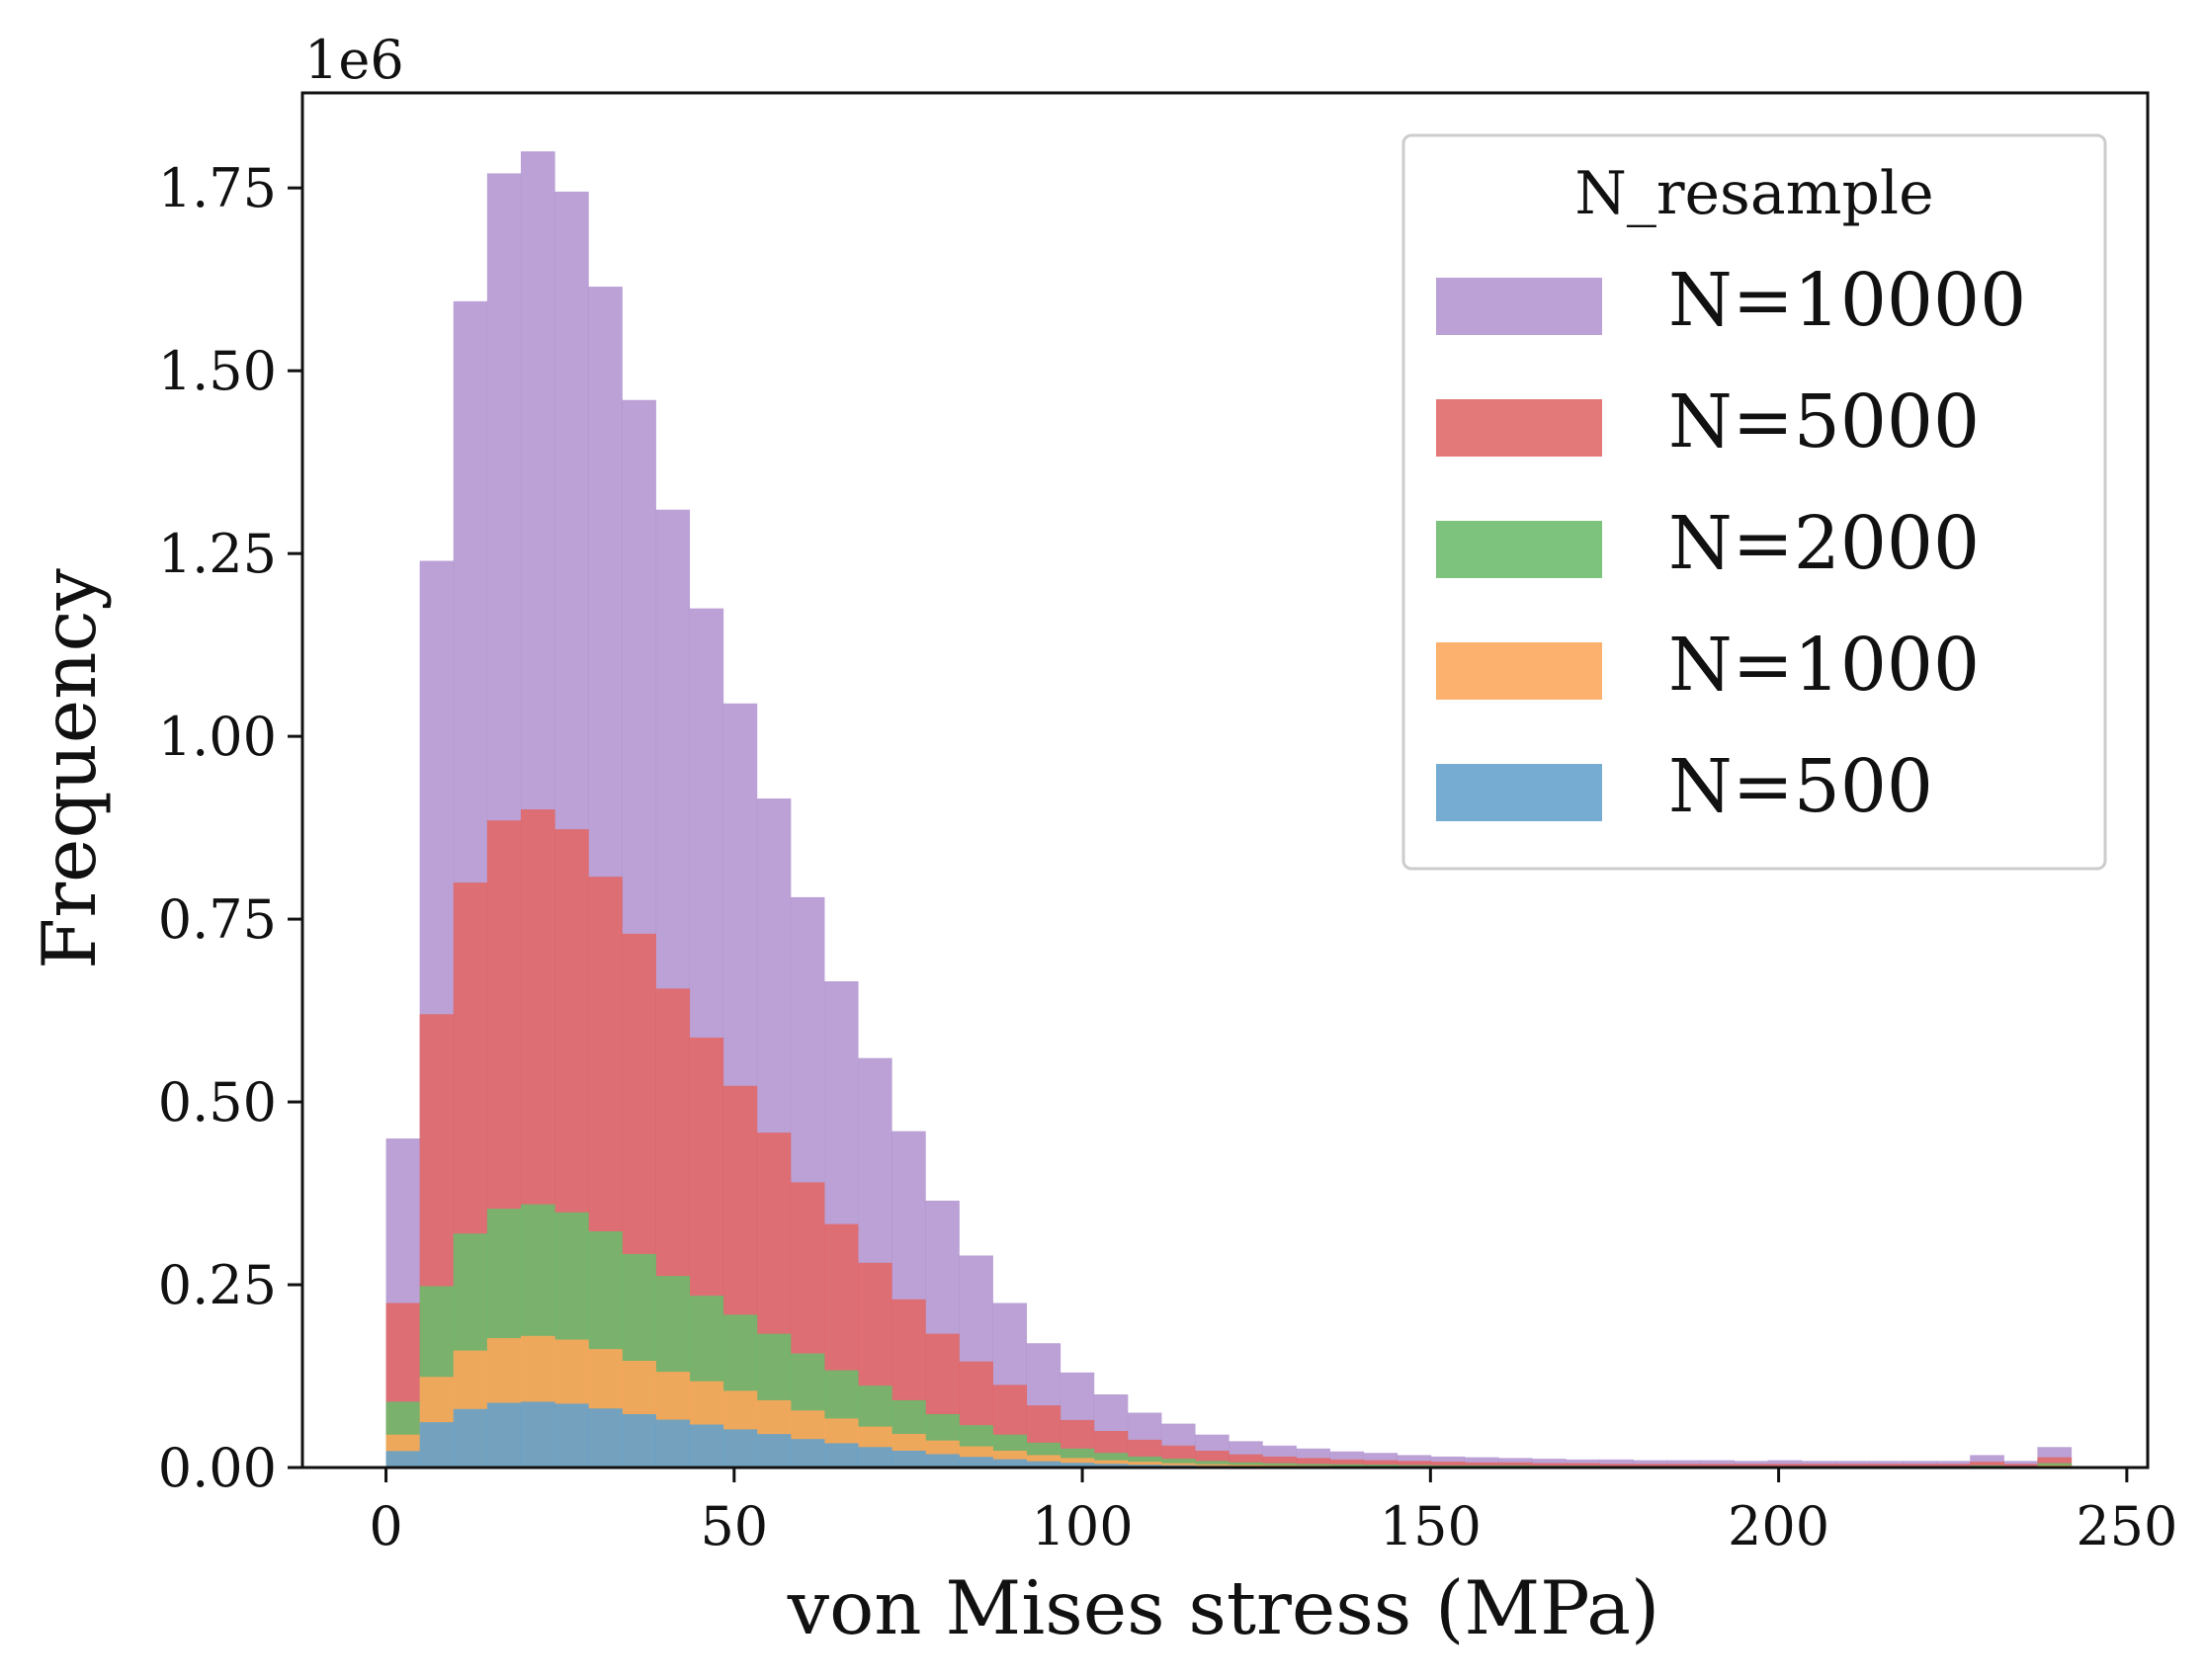 This screenshot has height=1680, width=2206. What do you see at coordinates (1824, 421) in the screenshot?
I see `legend-label: N=5000` at bounding box center [1824, 421].